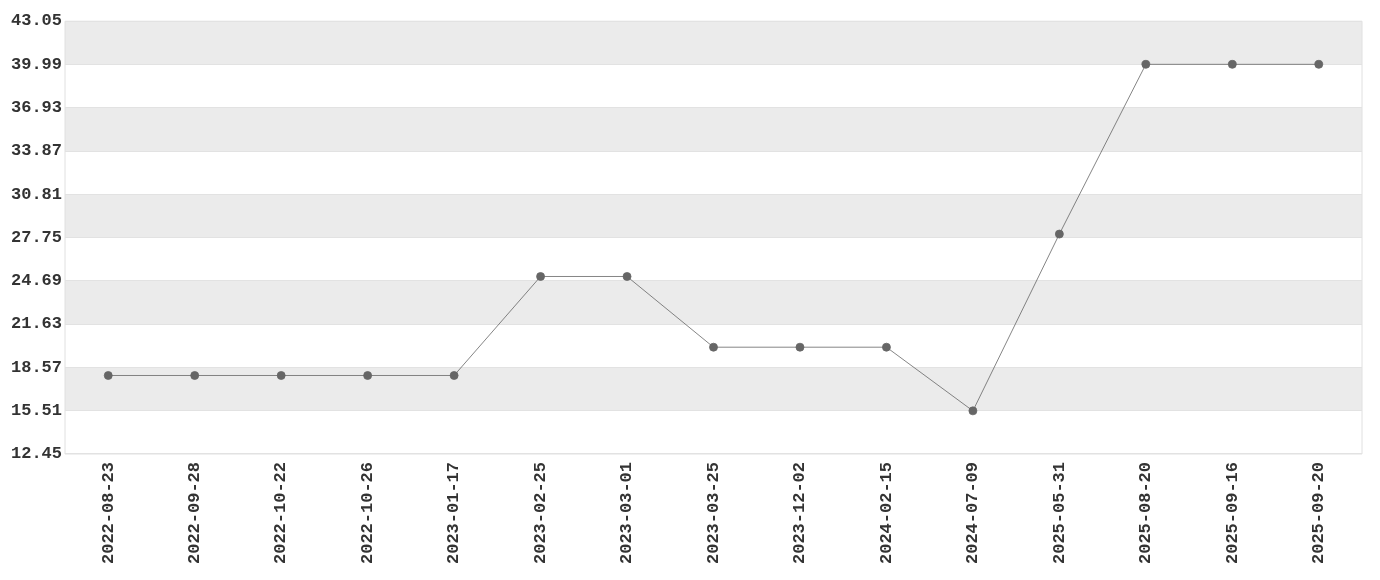 This screenshot has width=1380, height=580. I want to click on x-tick-label: 2025-09-16, so click(1232, 513).